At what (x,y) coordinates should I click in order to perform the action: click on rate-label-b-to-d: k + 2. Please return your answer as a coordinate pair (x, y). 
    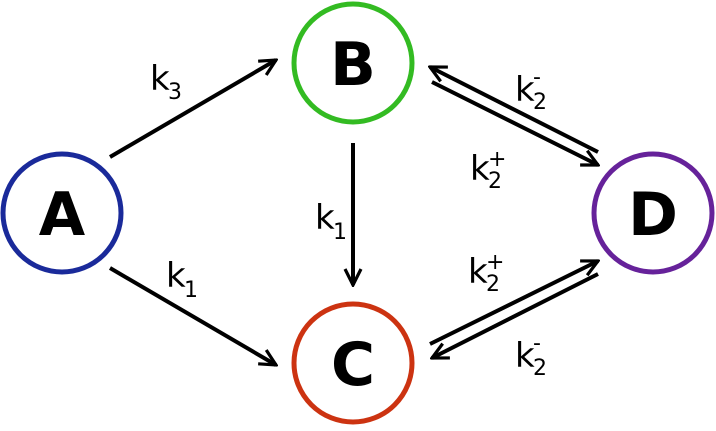
    Looking at the image, I should click on (488, 170).